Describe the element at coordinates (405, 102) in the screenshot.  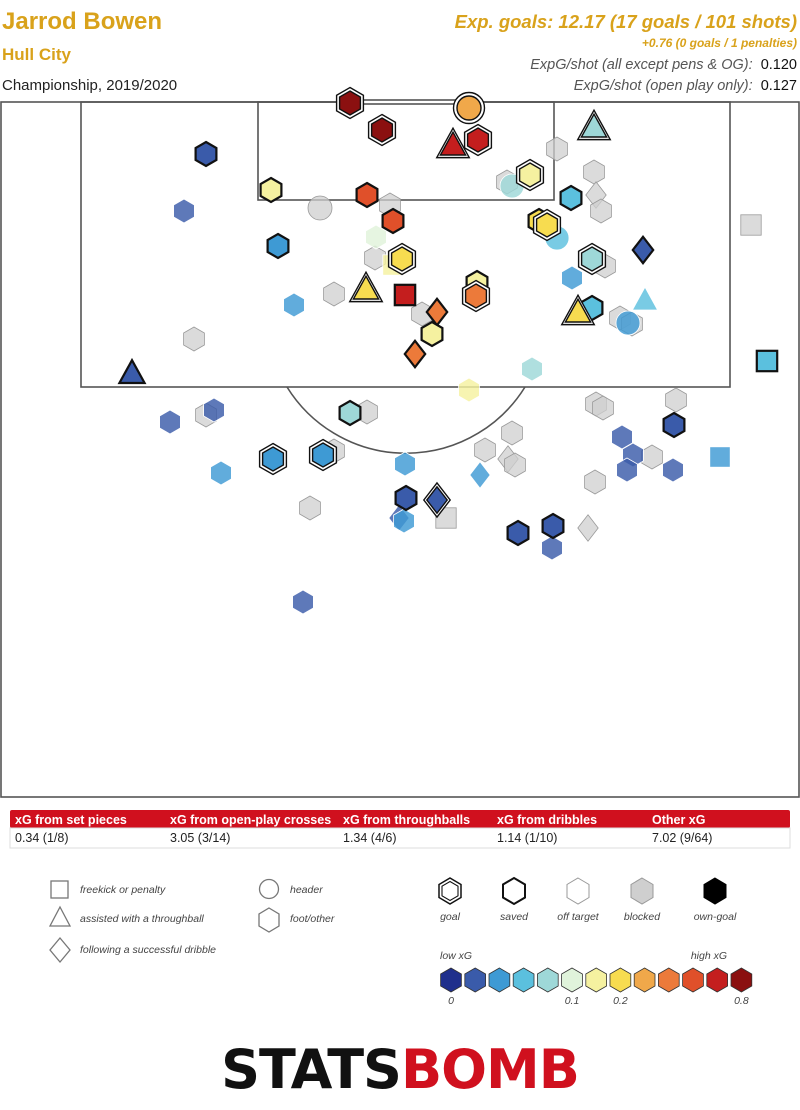
I see `goal-mouth` at that location.